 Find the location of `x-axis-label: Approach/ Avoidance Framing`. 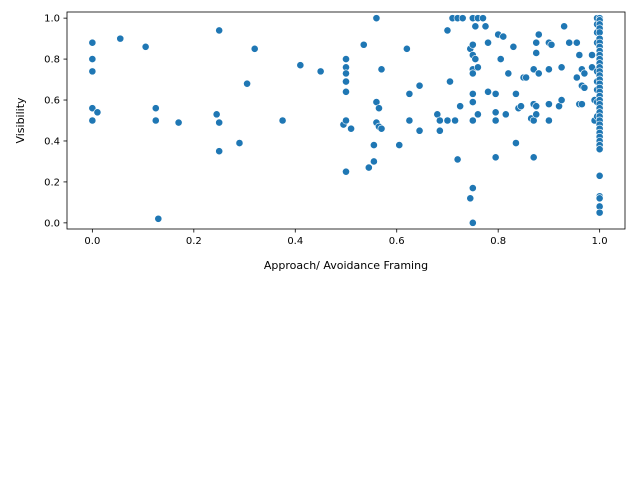

x-axis-label: Approach/ Avoidance Framing is located at coordinates (346, 265).